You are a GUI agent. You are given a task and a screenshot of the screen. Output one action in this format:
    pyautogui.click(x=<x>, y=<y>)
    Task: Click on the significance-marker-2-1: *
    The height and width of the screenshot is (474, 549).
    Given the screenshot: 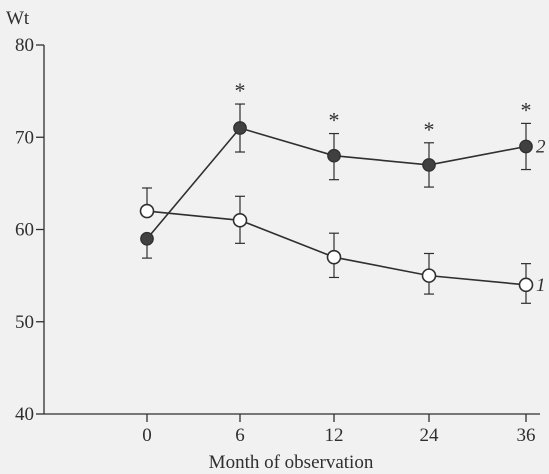 What is the action you would take?
    pyautogui.click(x=240, y=90)
    